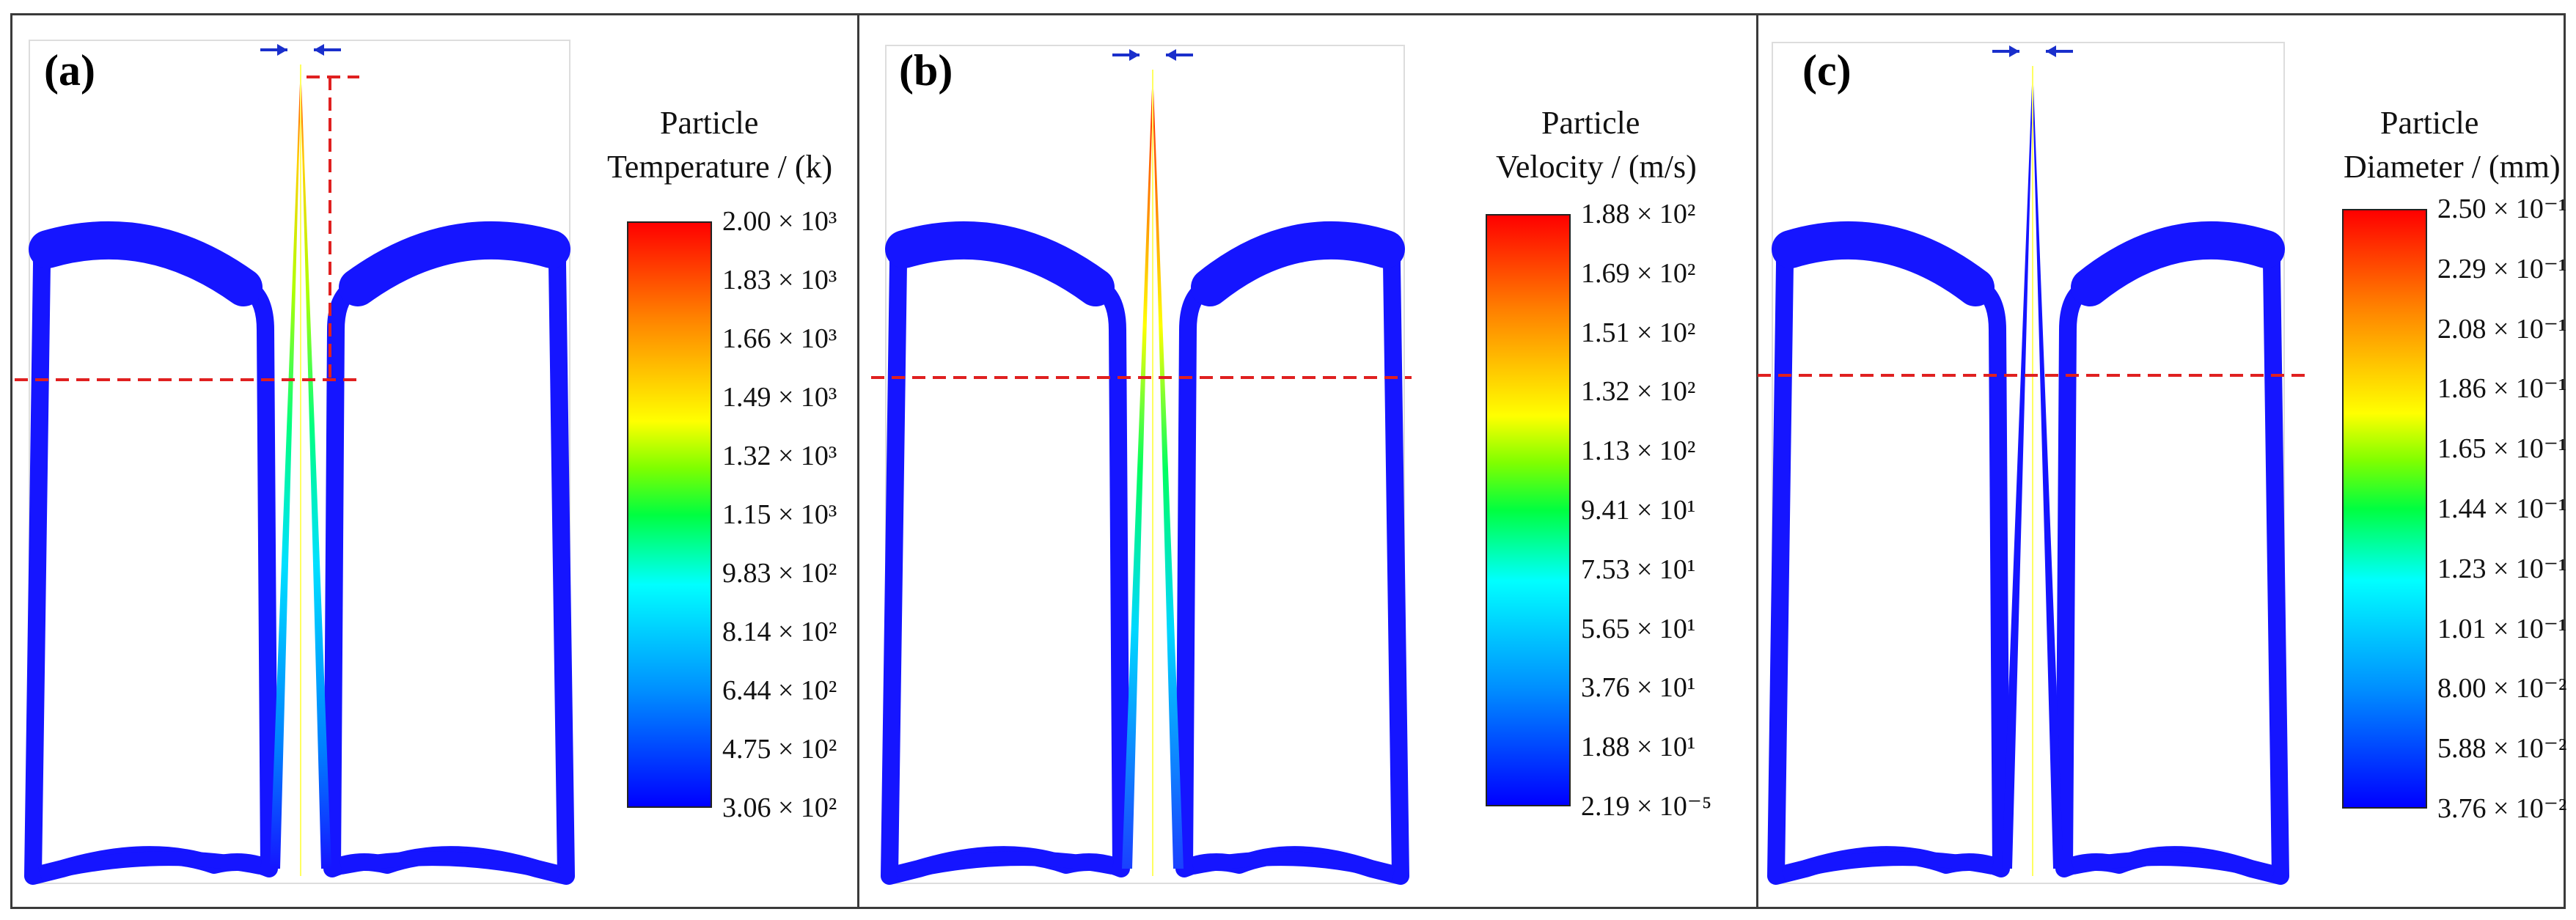 This screenshot has width=2576, height=920. Describe the element at coordinates (1647, 806) in the screenshot. I see `colorbar-b-tick-label: 2.19 × 10⁻⁵` at that location.